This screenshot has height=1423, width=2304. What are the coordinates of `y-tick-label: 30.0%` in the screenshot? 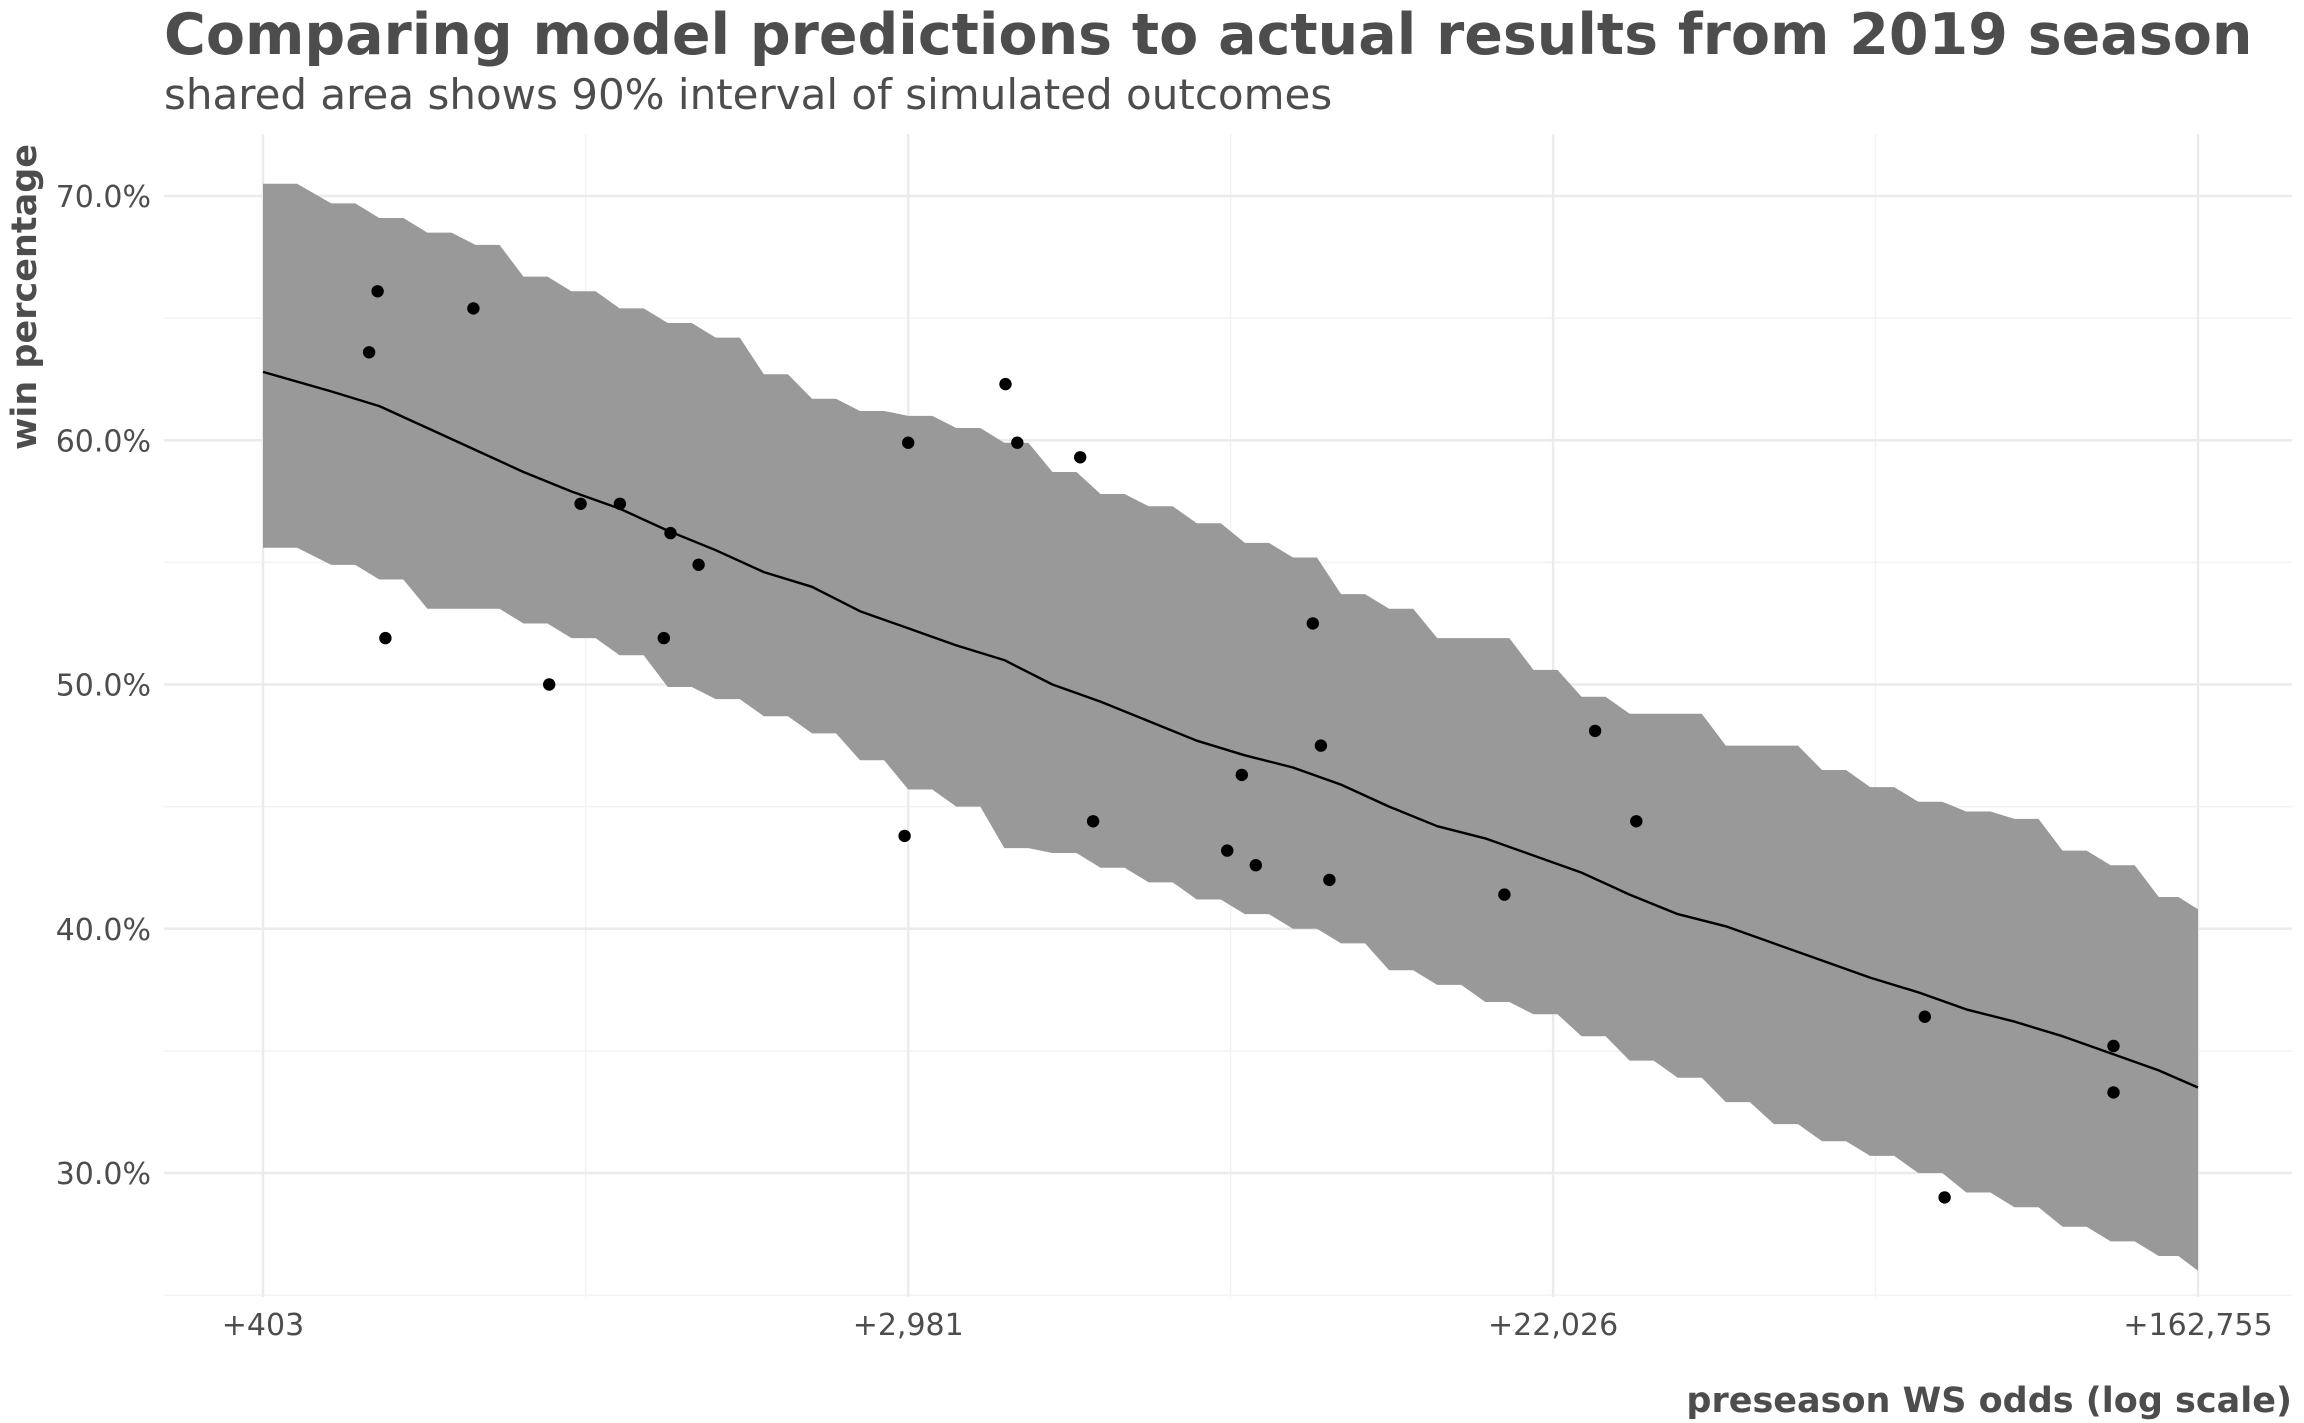 It's located at (103, 1174).